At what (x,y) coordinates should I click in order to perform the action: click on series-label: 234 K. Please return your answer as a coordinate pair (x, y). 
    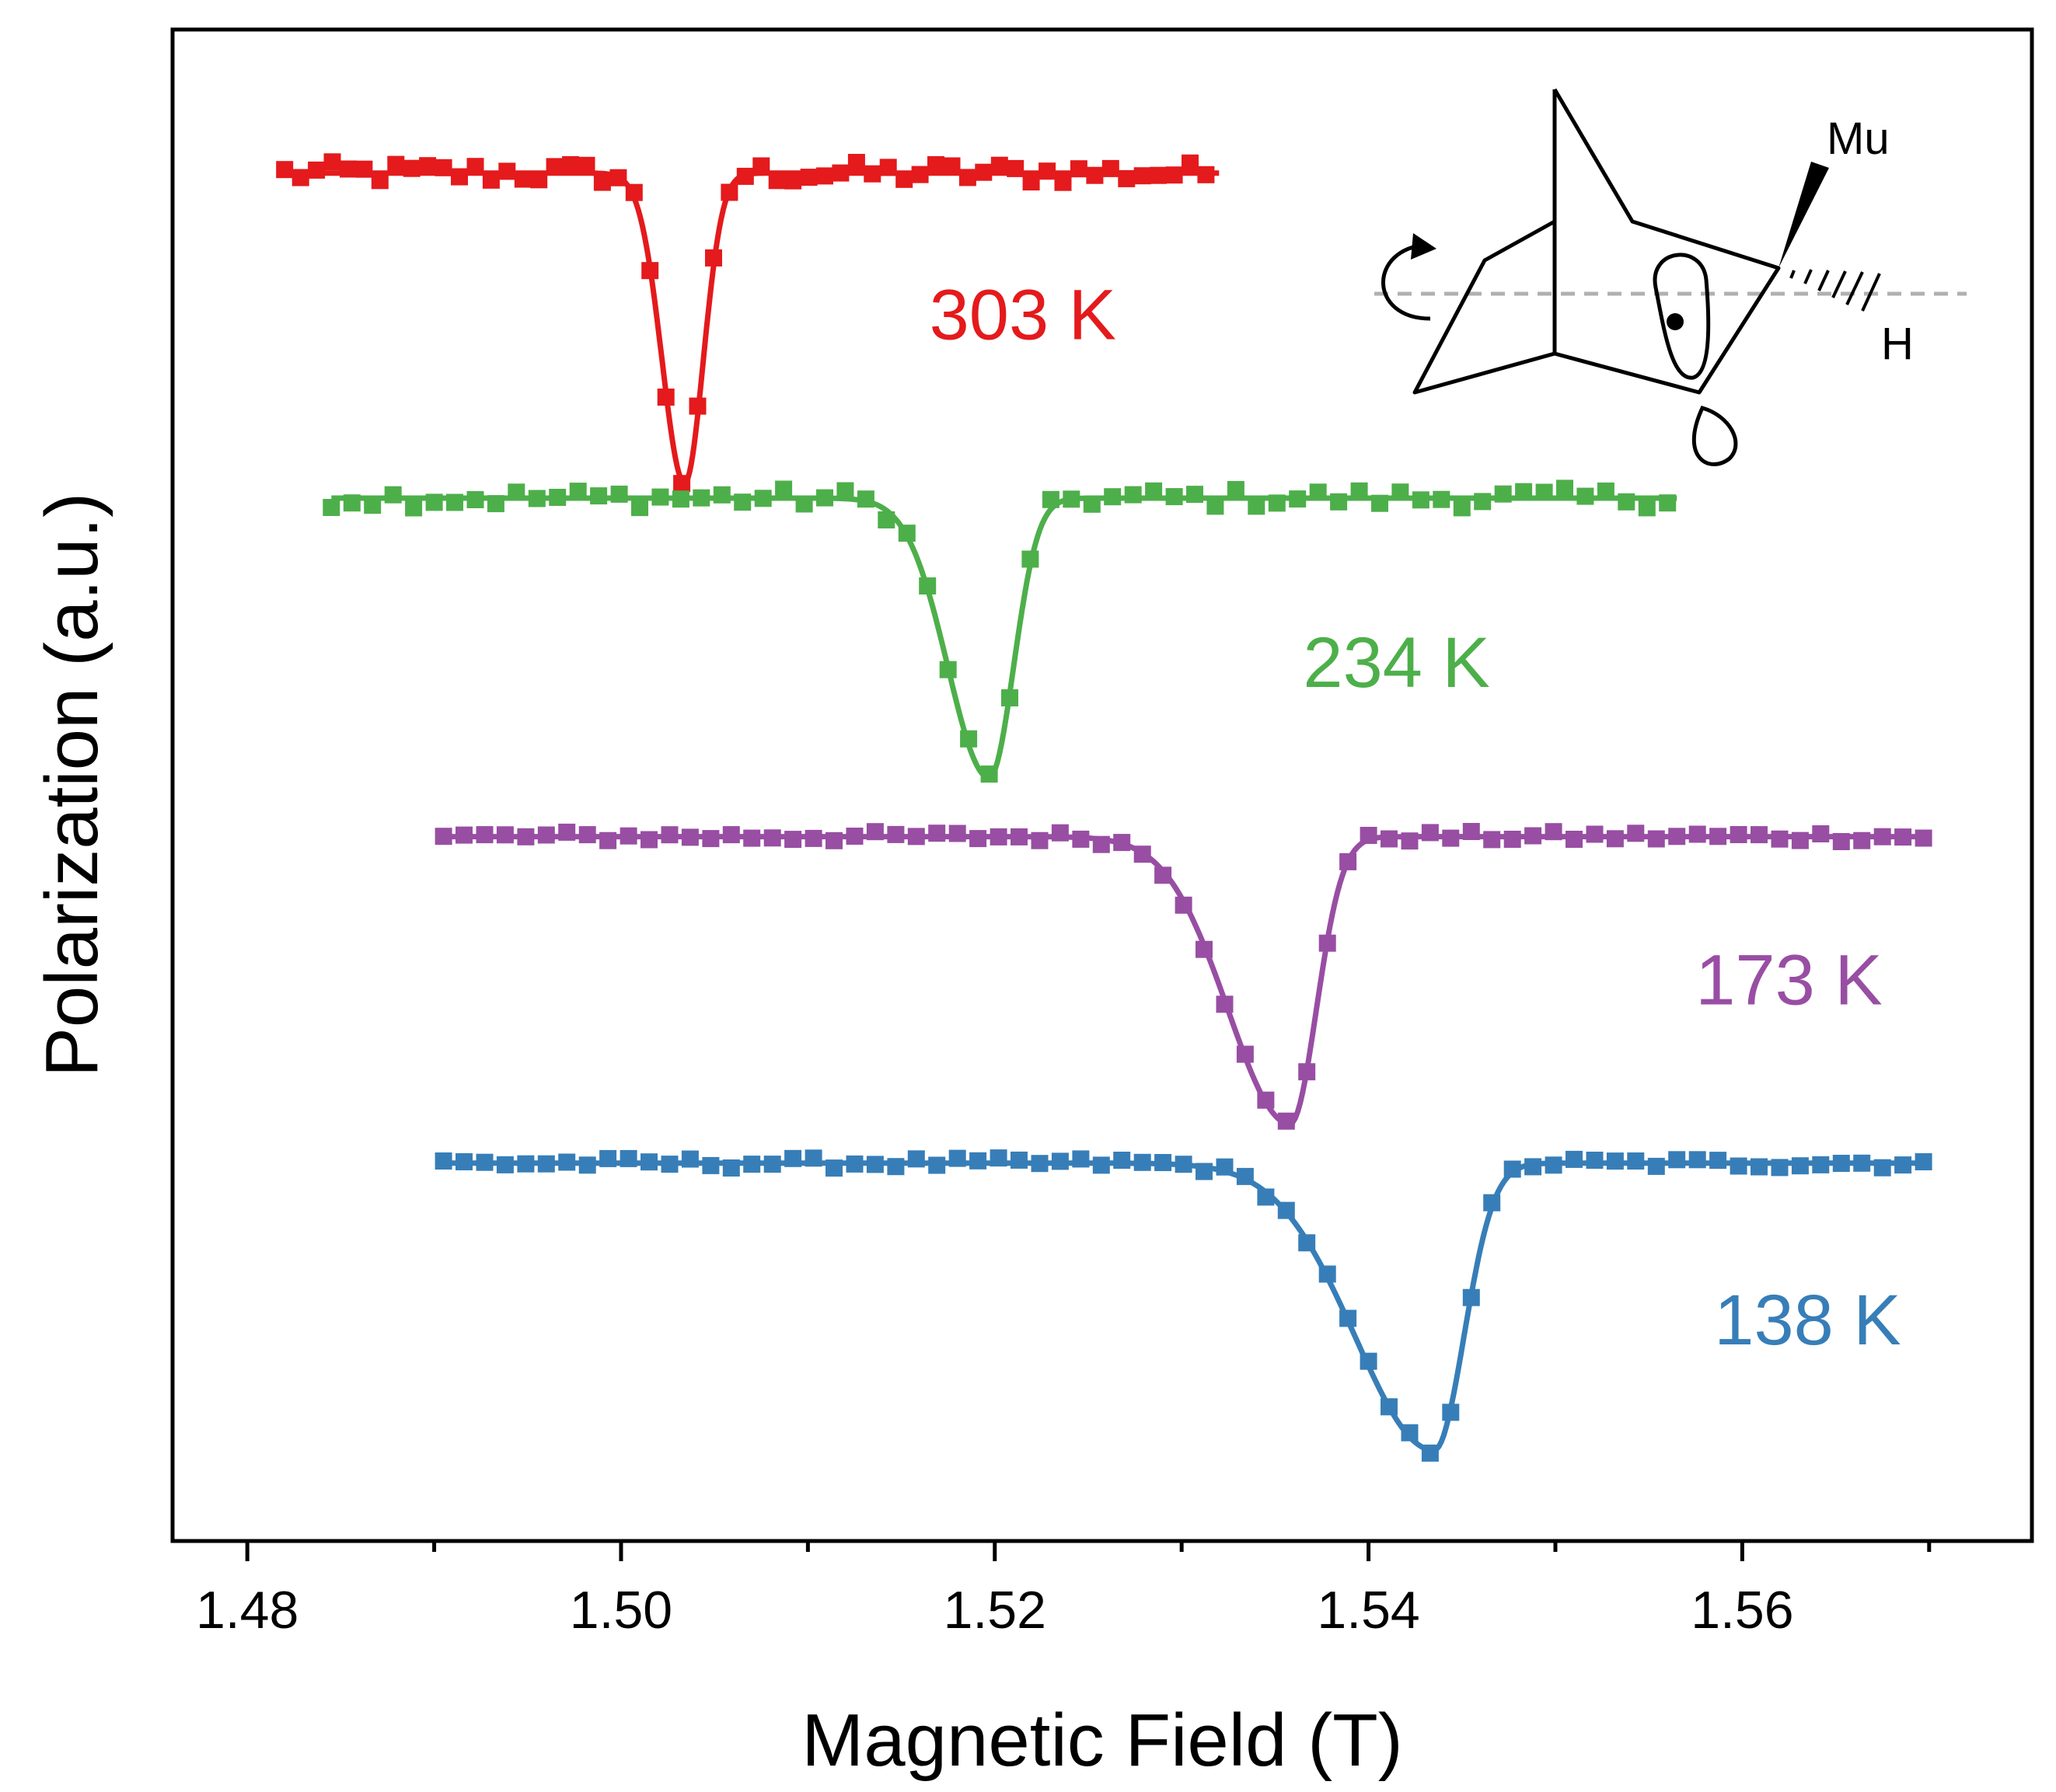
    Looking at the image, I should click on (1396, 663).